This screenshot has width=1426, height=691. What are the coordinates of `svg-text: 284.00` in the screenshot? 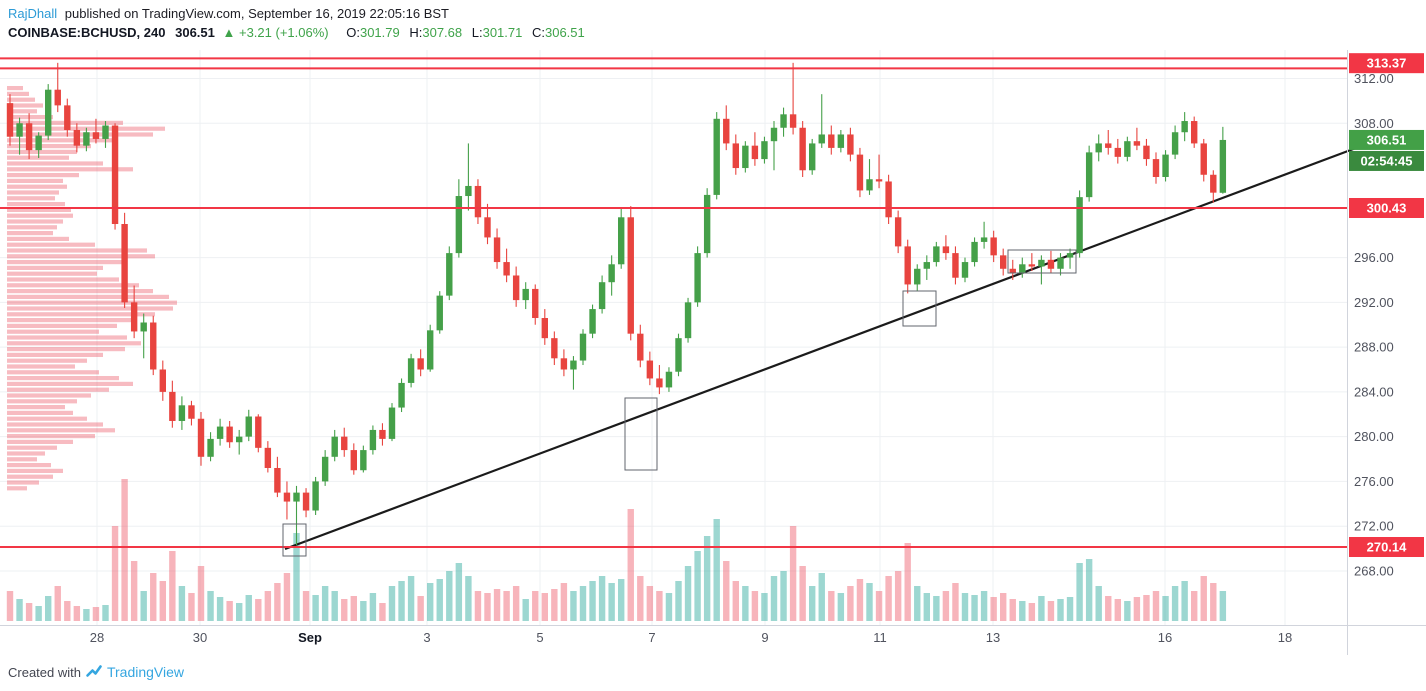 It's located at (1374, 391).